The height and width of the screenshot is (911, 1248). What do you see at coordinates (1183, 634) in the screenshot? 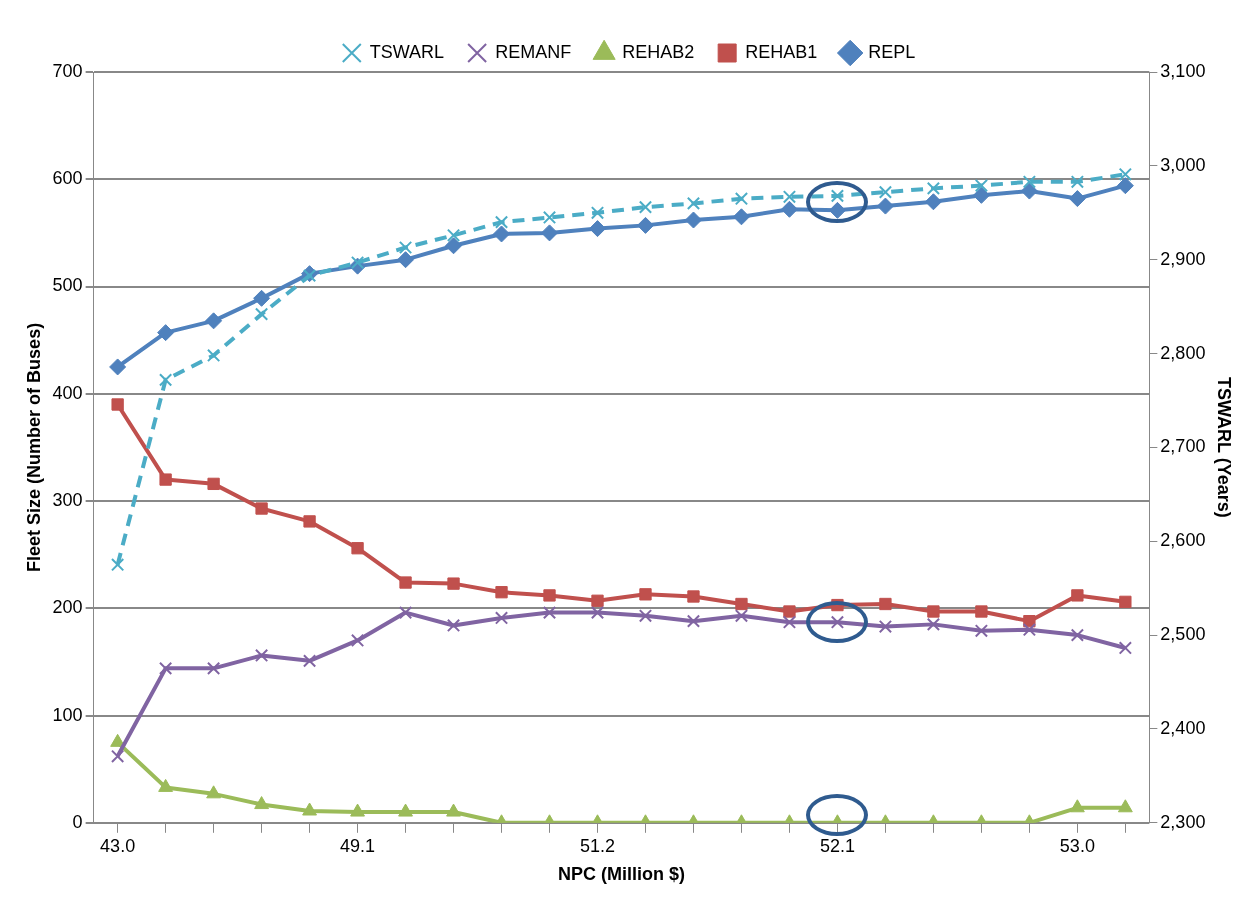
I see `y2-tick-label: 2,500` at bounding box center [1183, 634].